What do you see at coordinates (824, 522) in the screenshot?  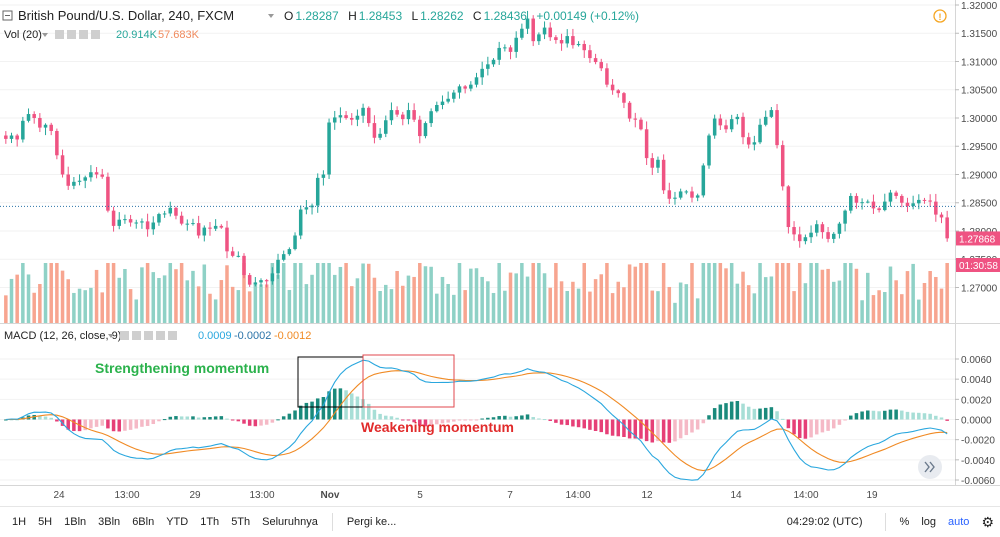 I see `clock-label: 04:29:02 (UTC)` at bounding box center [824, 522].